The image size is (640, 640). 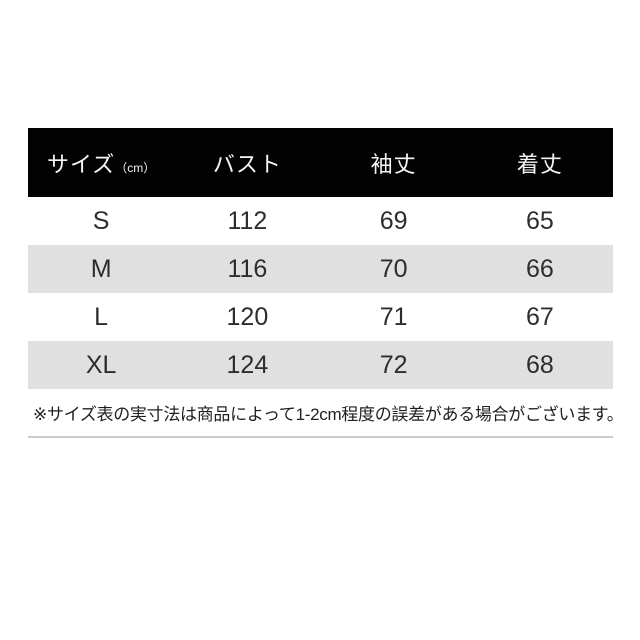 I want to click on table-row-s: S 112 69 65, so click(x=320, y=221).